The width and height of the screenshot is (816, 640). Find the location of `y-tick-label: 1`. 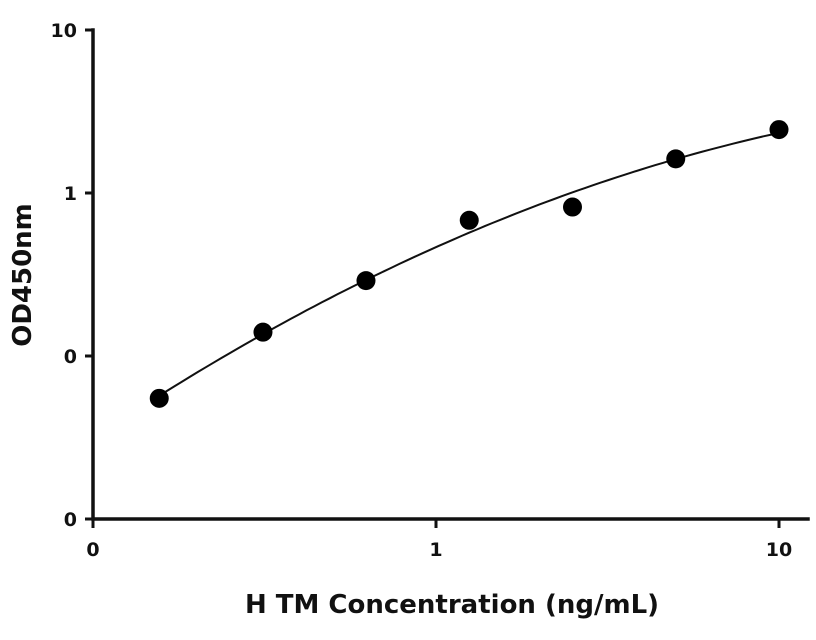

y-tick-label: 1 is located at coordinates (70, 194).